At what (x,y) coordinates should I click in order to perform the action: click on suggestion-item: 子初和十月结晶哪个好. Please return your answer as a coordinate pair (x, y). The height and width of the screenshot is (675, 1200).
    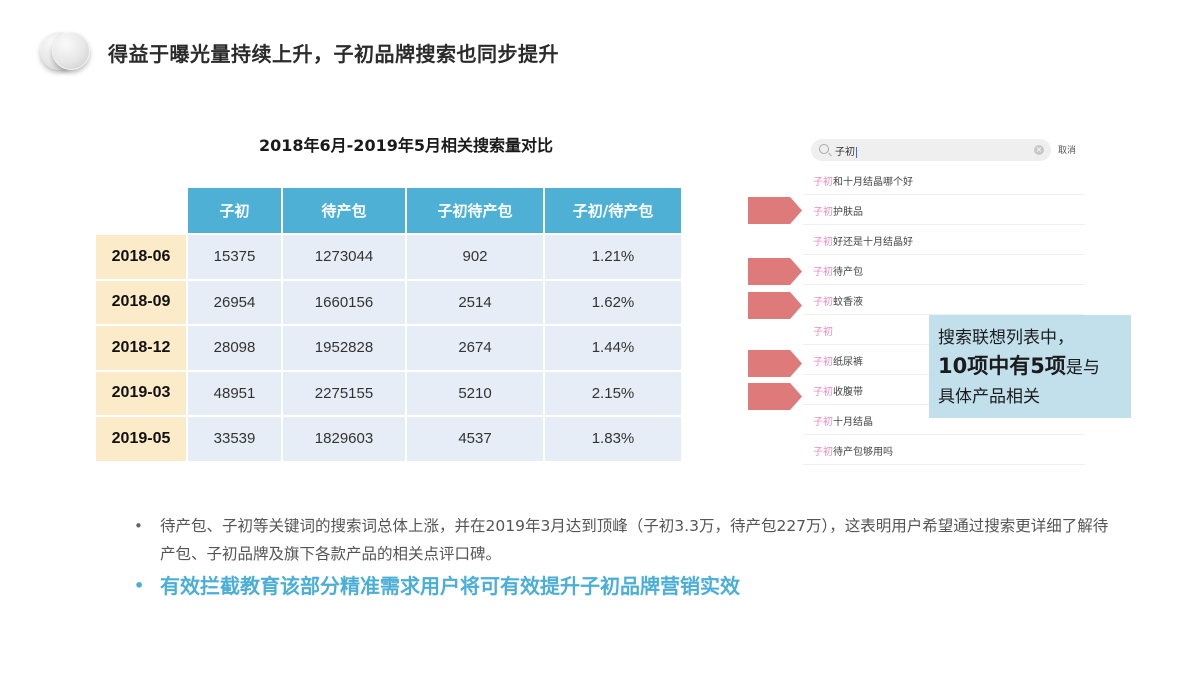
    Looking at the image, I should click on (944, 180).